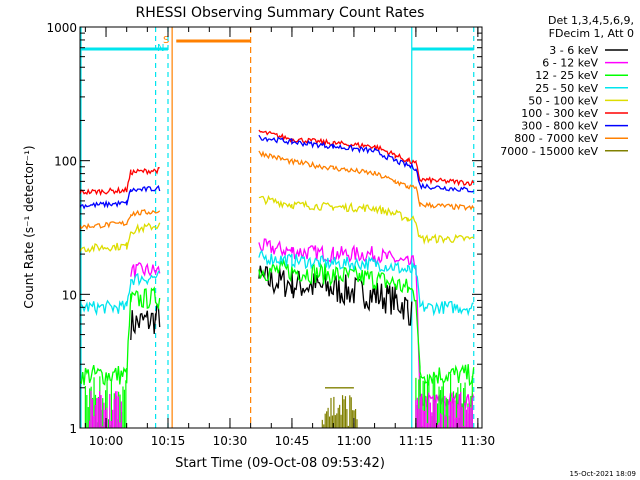  What do you see at coordinates (549, 151) in the screenshot?
I see `legend-label: 7000 - 15000 keV` at bounding box center [549, 151].